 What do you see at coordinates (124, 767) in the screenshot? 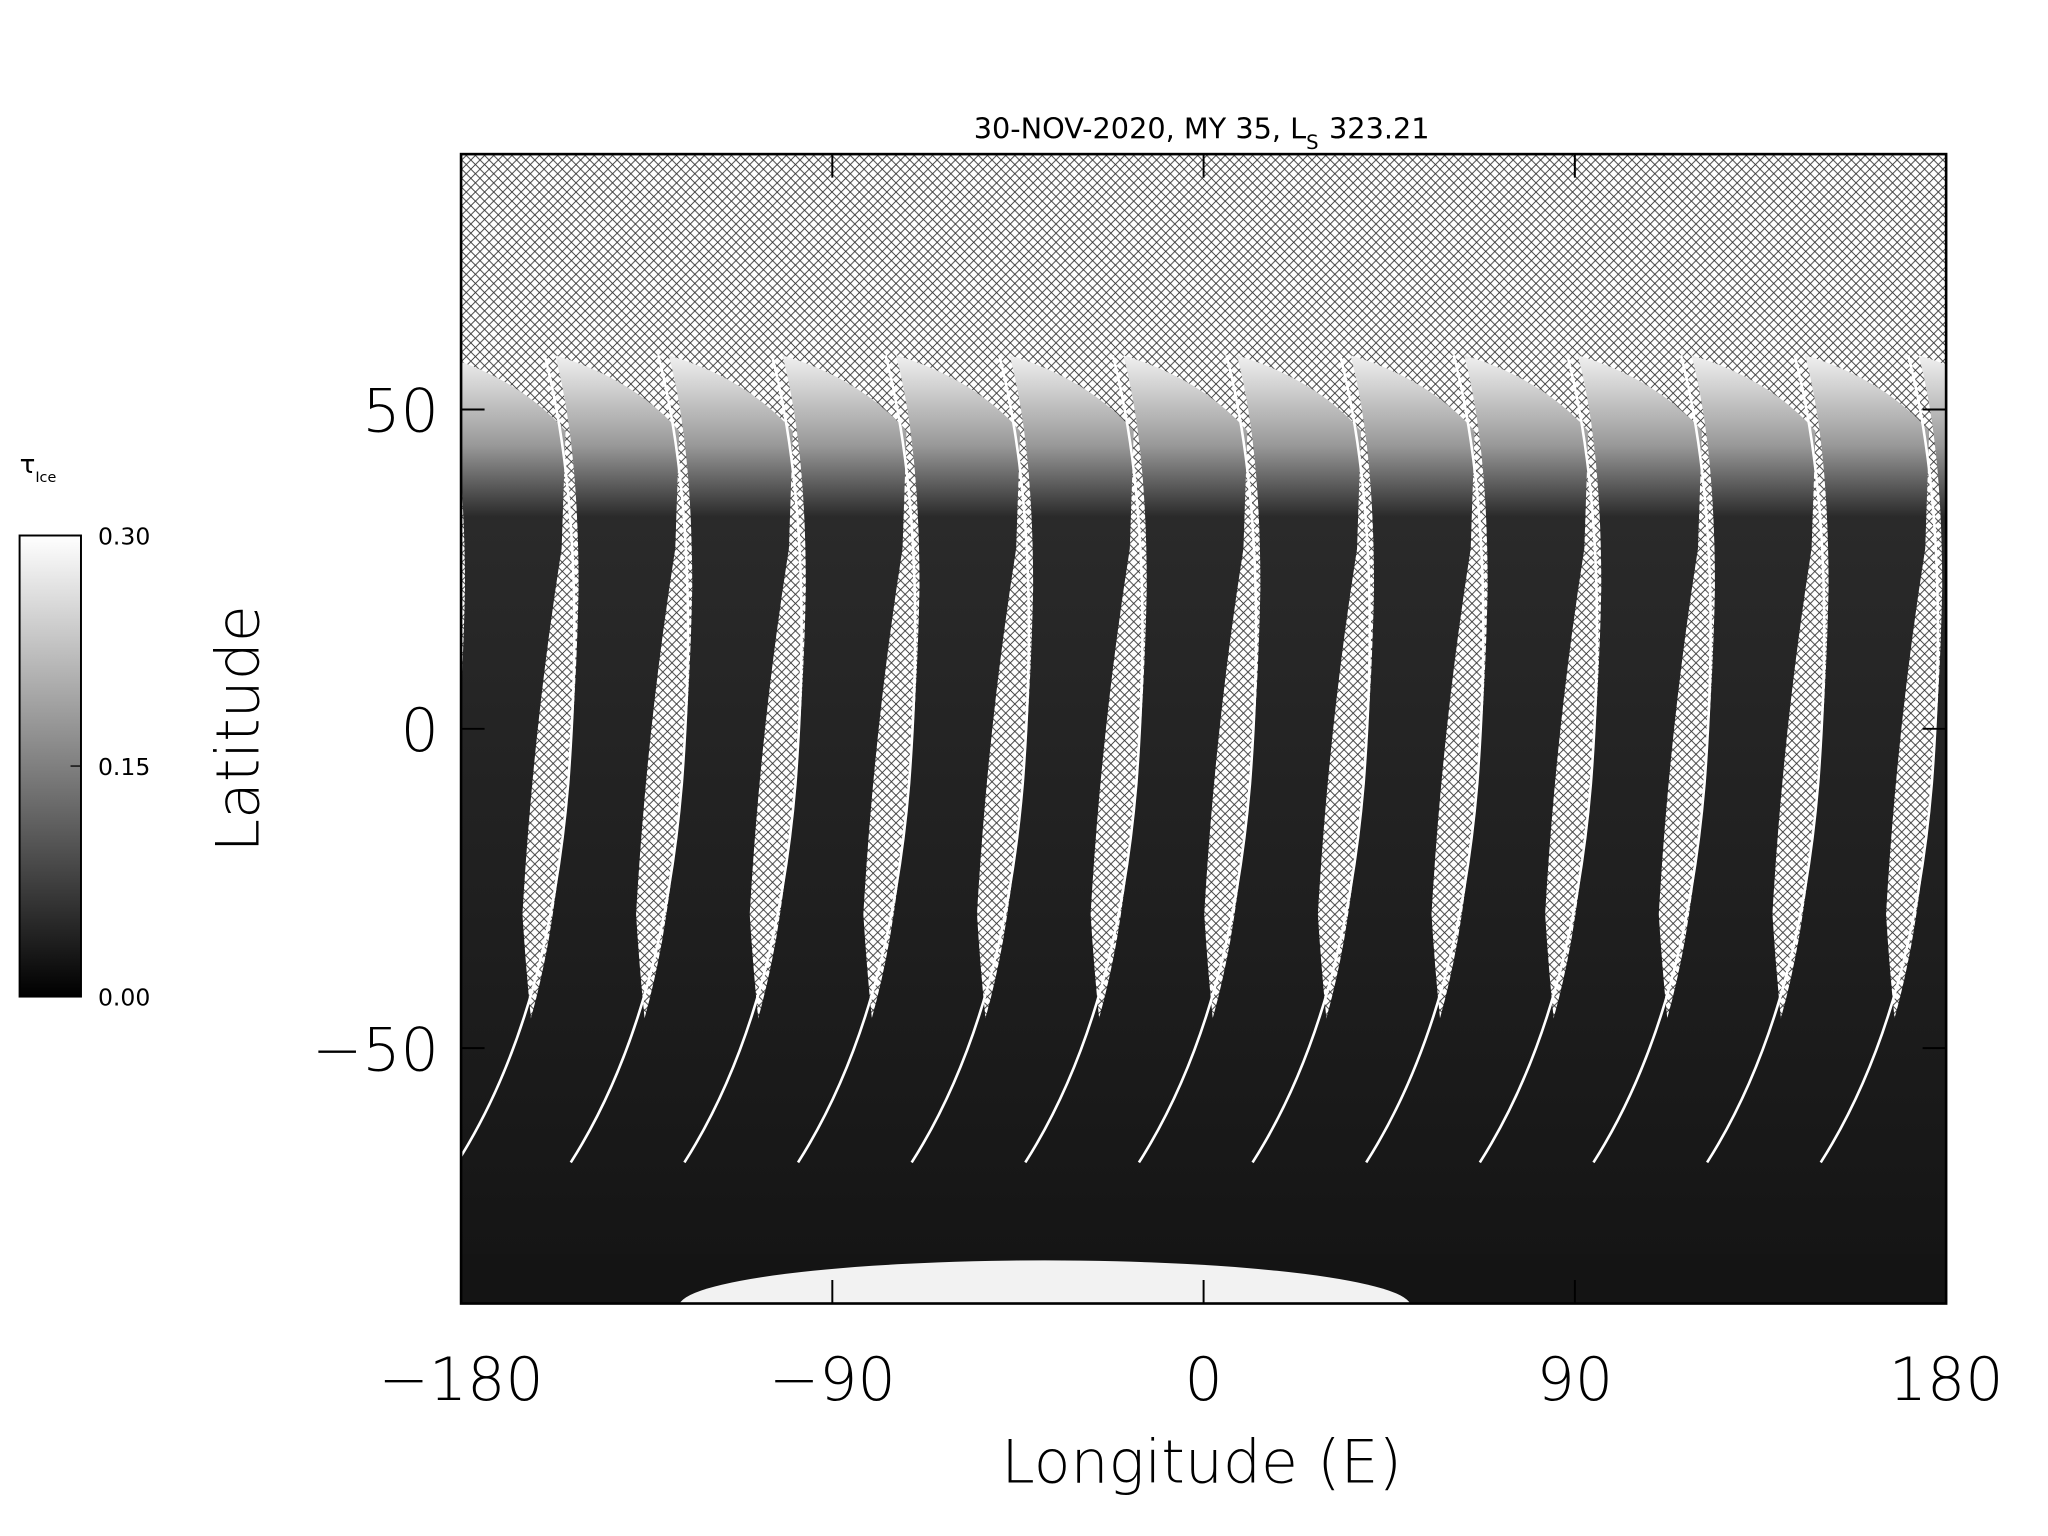
I see `colorbar-tick-label: 0.15` at bounding box center [124, 767].